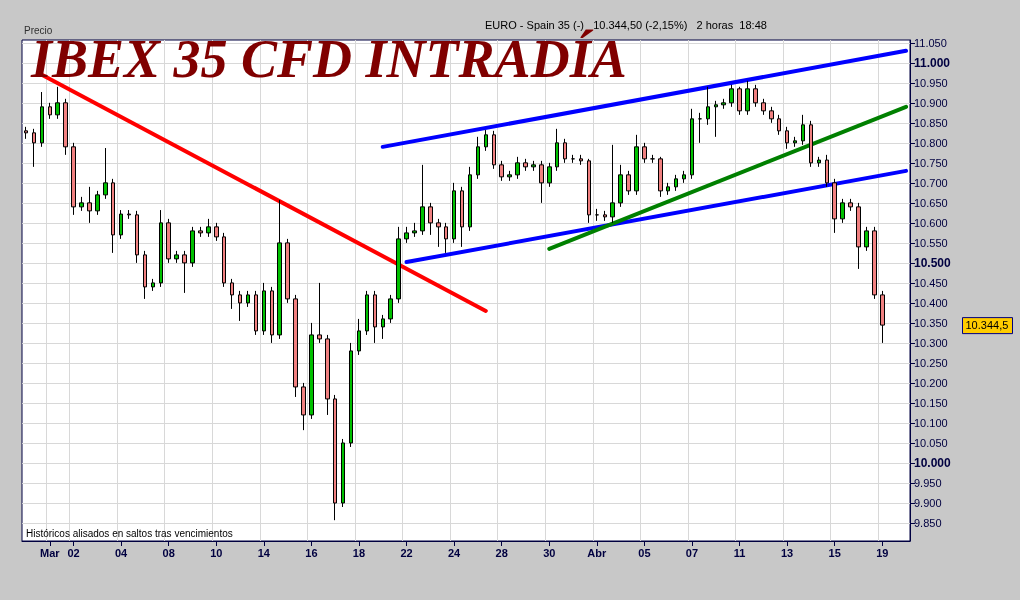  I want to click on x-tick-label: 16, so click(311, 552).